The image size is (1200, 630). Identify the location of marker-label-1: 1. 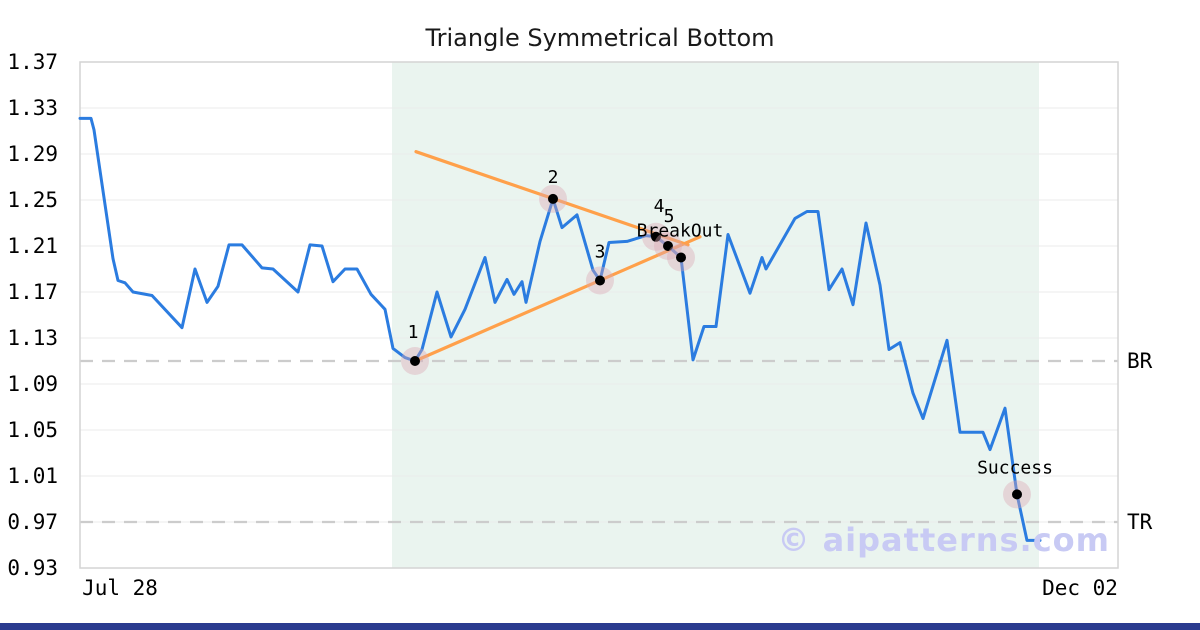
(413, 332).